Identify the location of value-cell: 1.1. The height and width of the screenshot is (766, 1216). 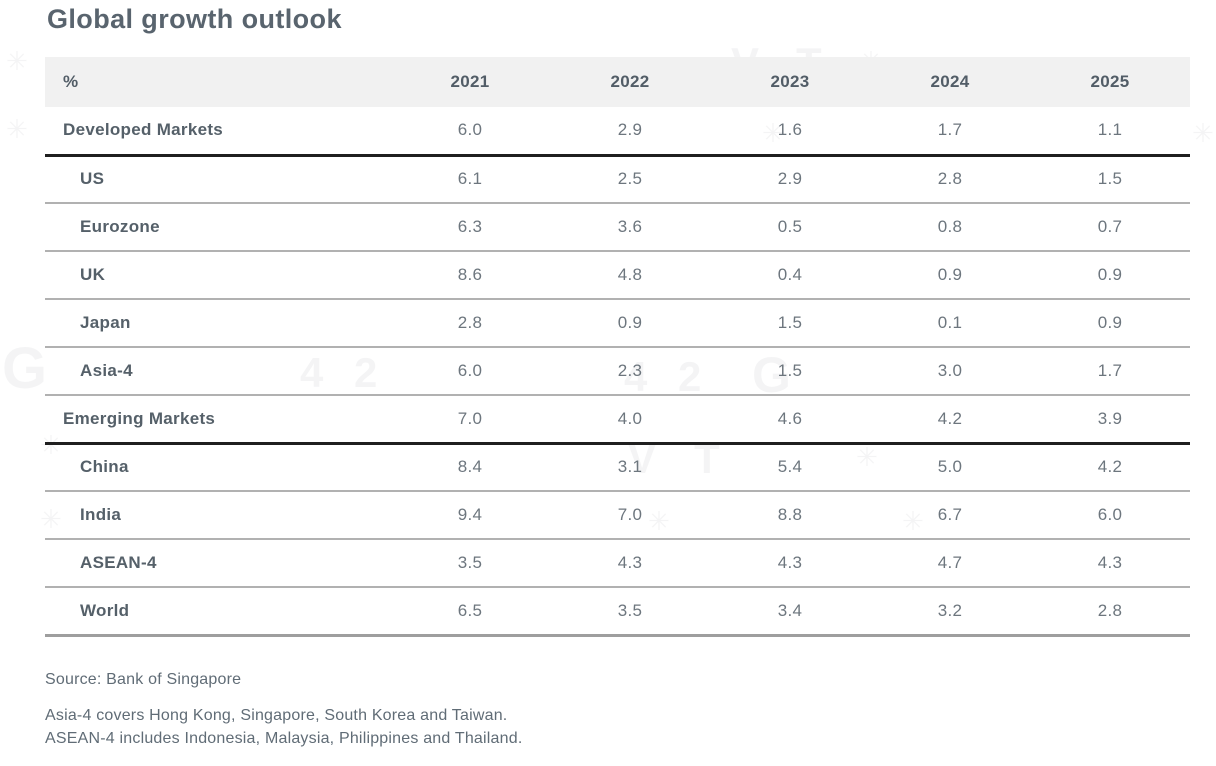
(1110, 130).